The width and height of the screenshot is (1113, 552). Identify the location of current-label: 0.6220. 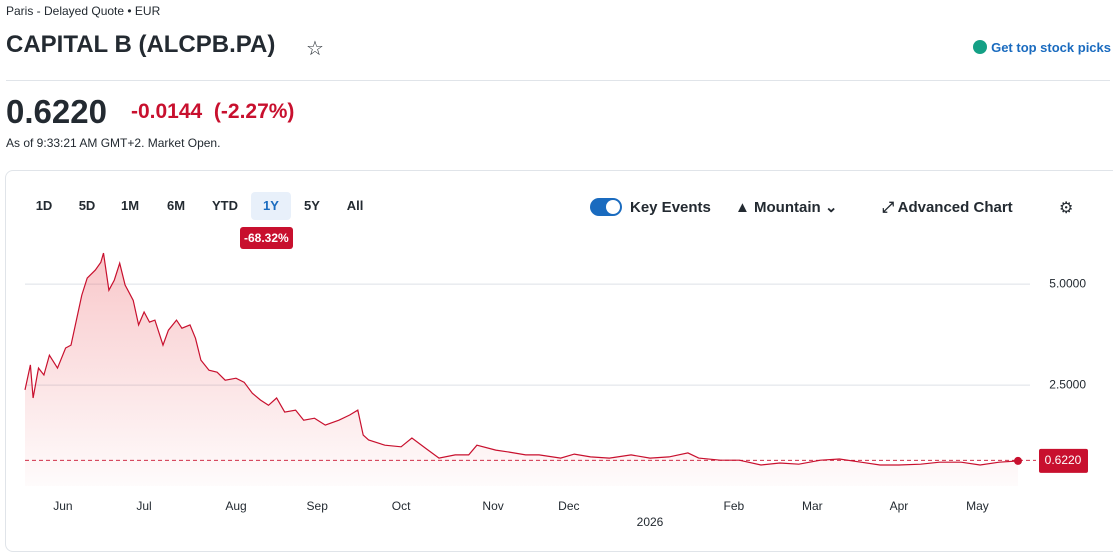
(1063, 460).